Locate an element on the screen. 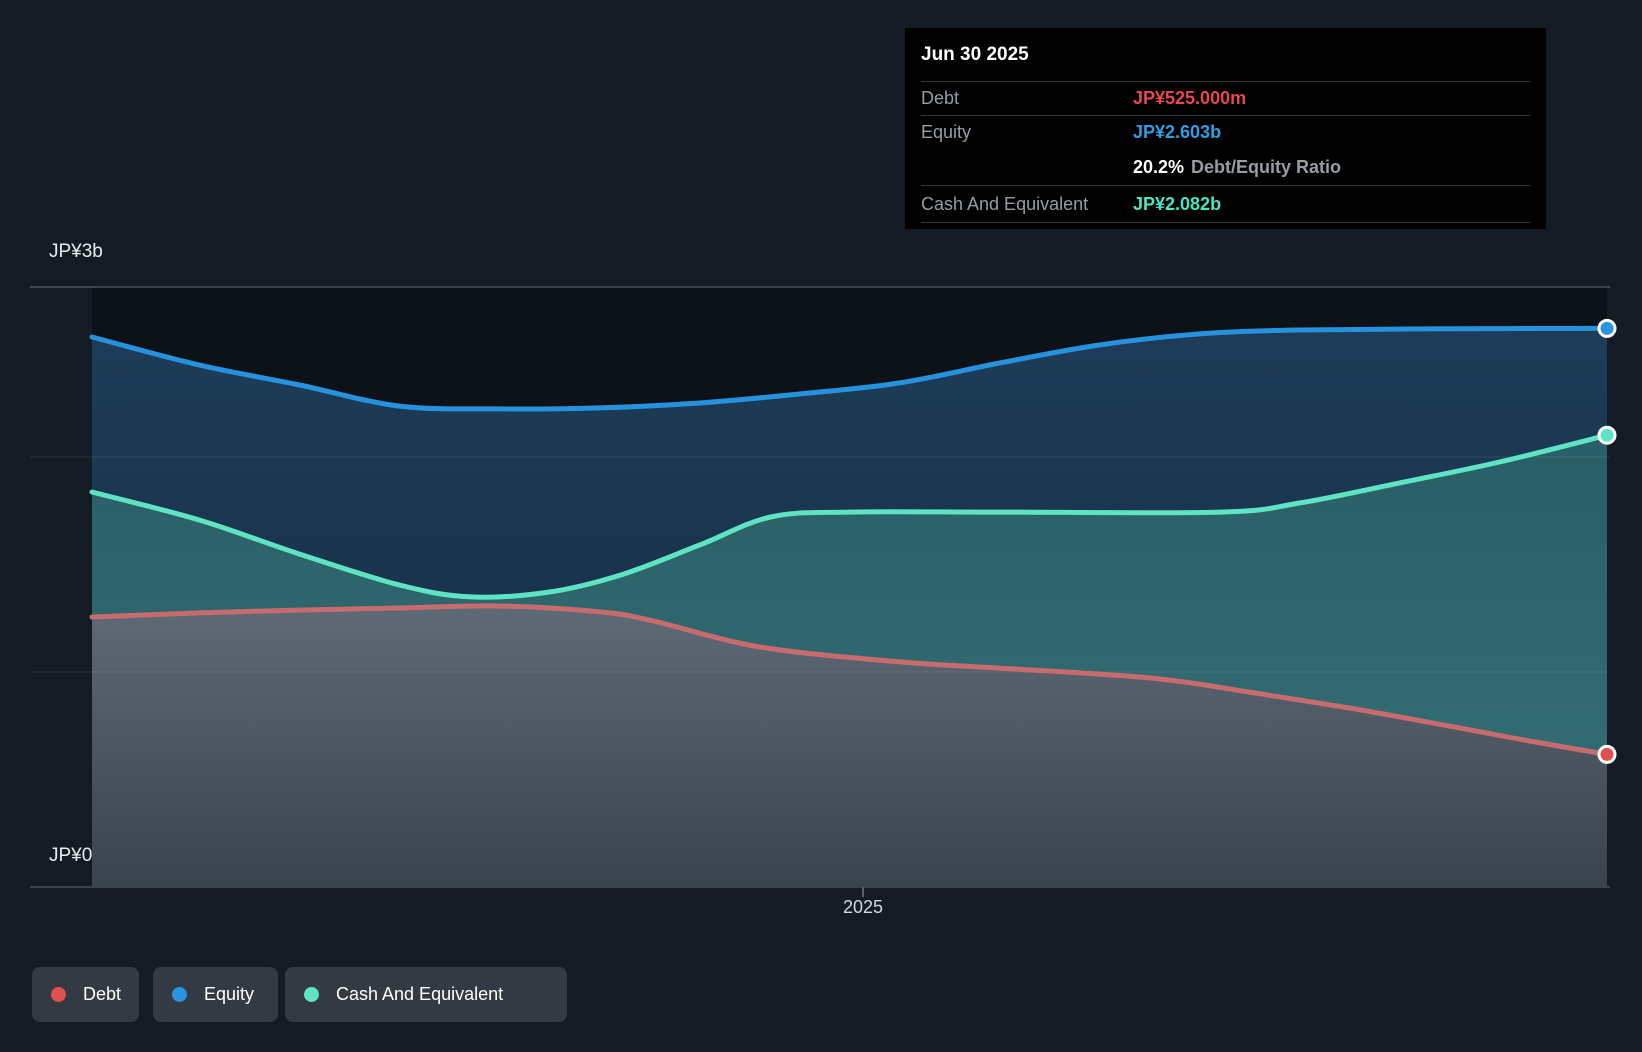  legend-cash-label: Cash And Equivalent is located at coordinates (420, 994).